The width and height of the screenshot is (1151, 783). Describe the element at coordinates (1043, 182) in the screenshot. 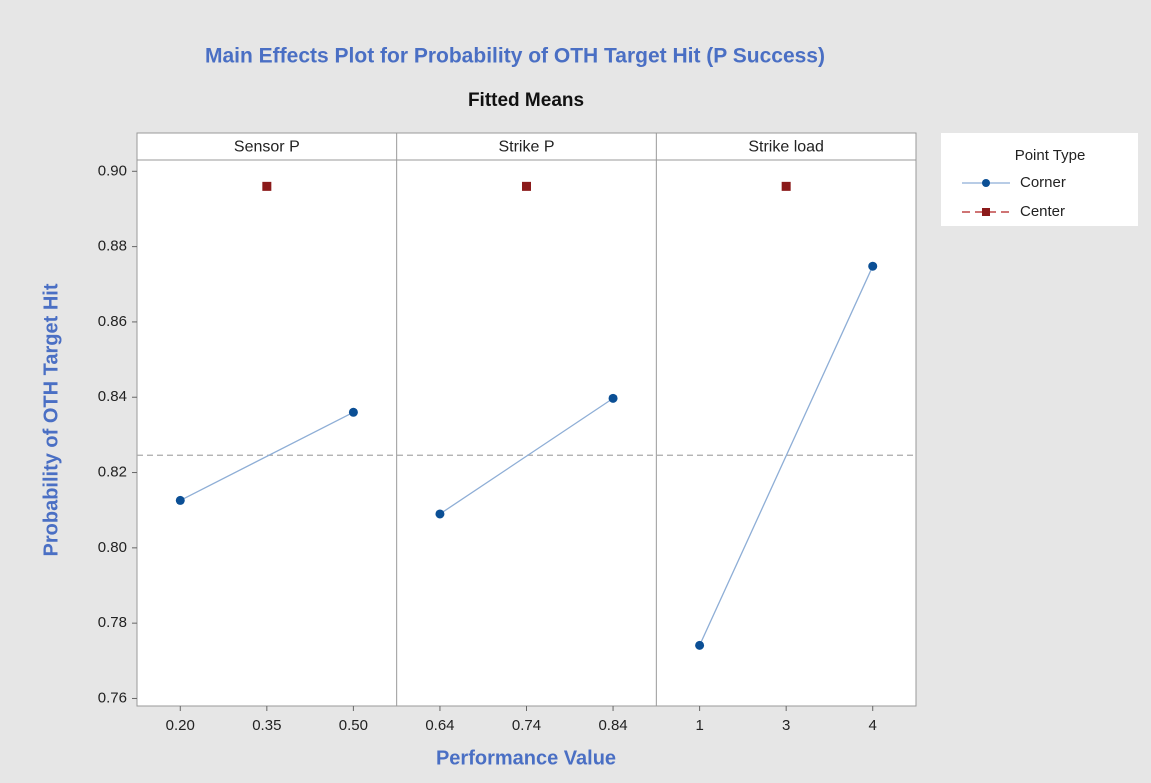

I see `legend-label: Corner` at that location.